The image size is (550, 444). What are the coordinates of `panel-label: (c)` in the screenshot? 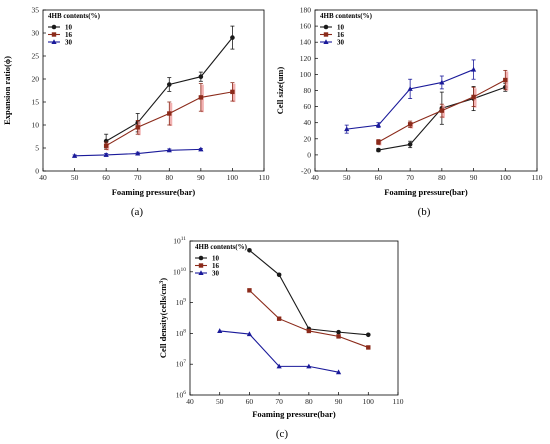 It's located at (282, 434).